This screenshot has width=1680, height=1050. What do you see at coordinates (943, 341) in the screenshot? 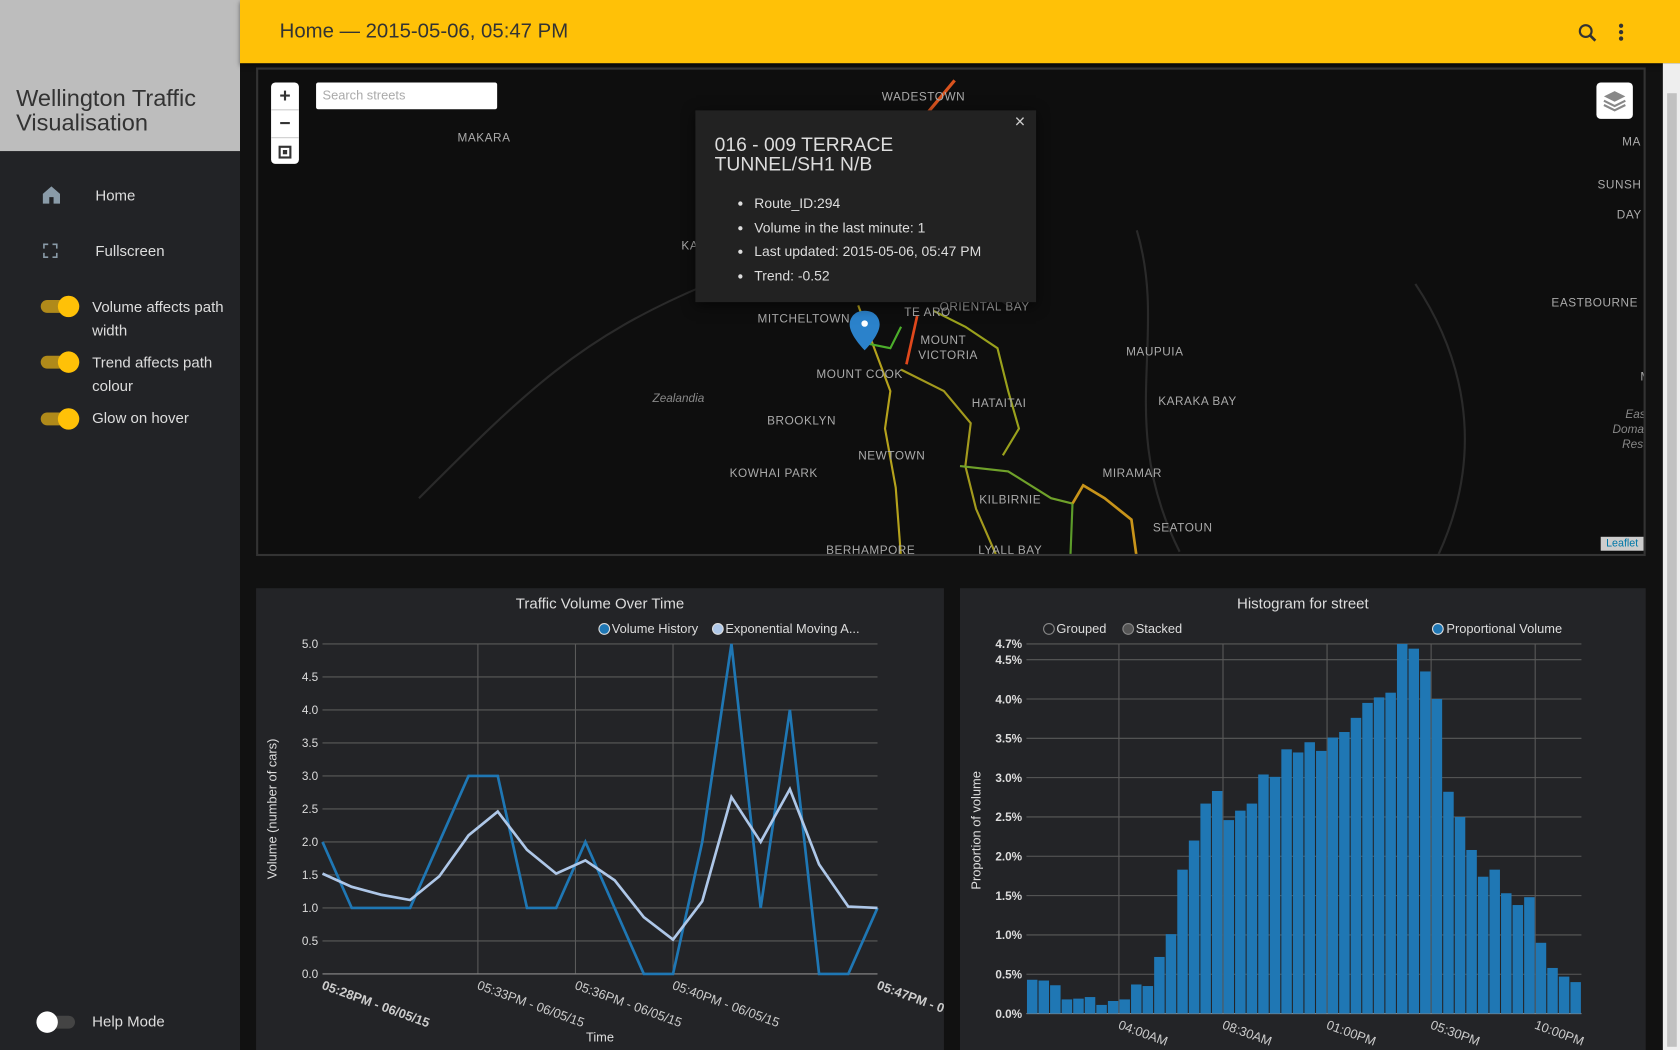
I see `place-label: MOUNT` at bounding box center [943, 341].